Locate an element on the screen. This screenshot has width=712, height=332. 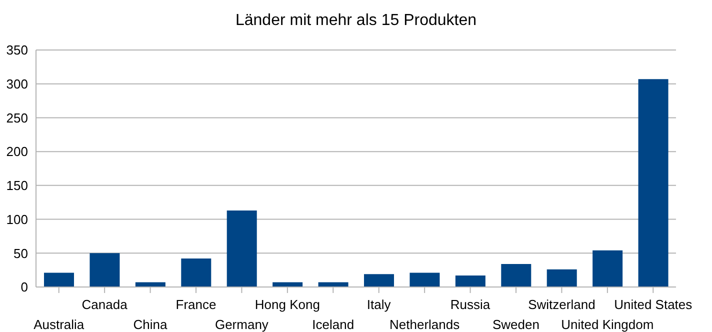
y-tick-label: 250 is located at coordinates (17, 118).